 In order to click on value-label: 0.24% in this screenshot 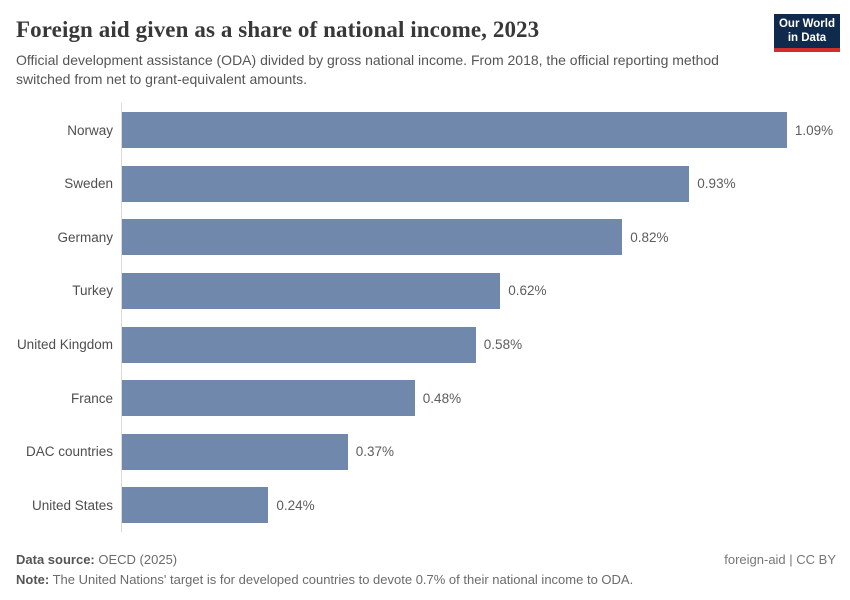, I will do `click(295, 505)`.